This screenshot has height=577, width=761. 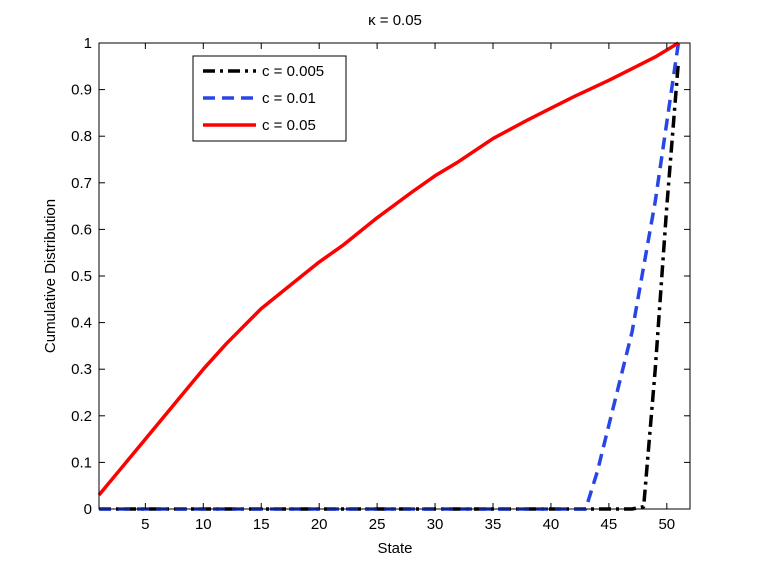 What do you see at coordinates (289, 98) in the screenshot?
I see `legend-label-2: c = 0.01` at bounding box center [289, 98].